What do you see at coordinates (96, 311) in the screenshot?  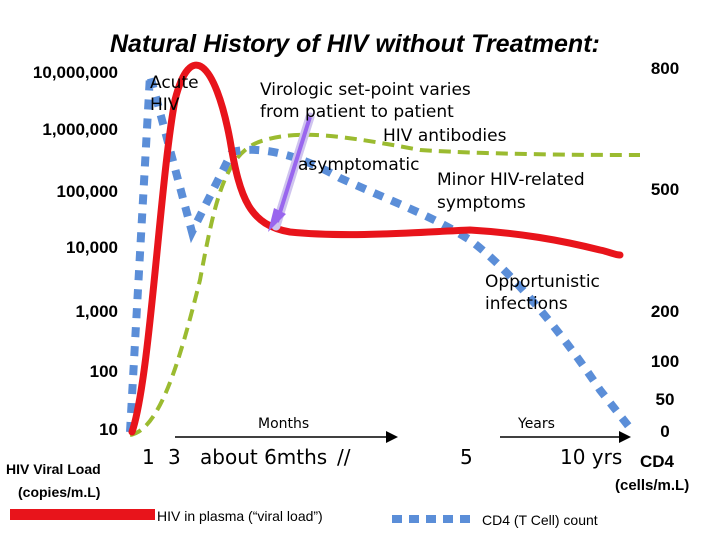 I see `y-tick-label: 1,000` at bounding box center [96, 311].